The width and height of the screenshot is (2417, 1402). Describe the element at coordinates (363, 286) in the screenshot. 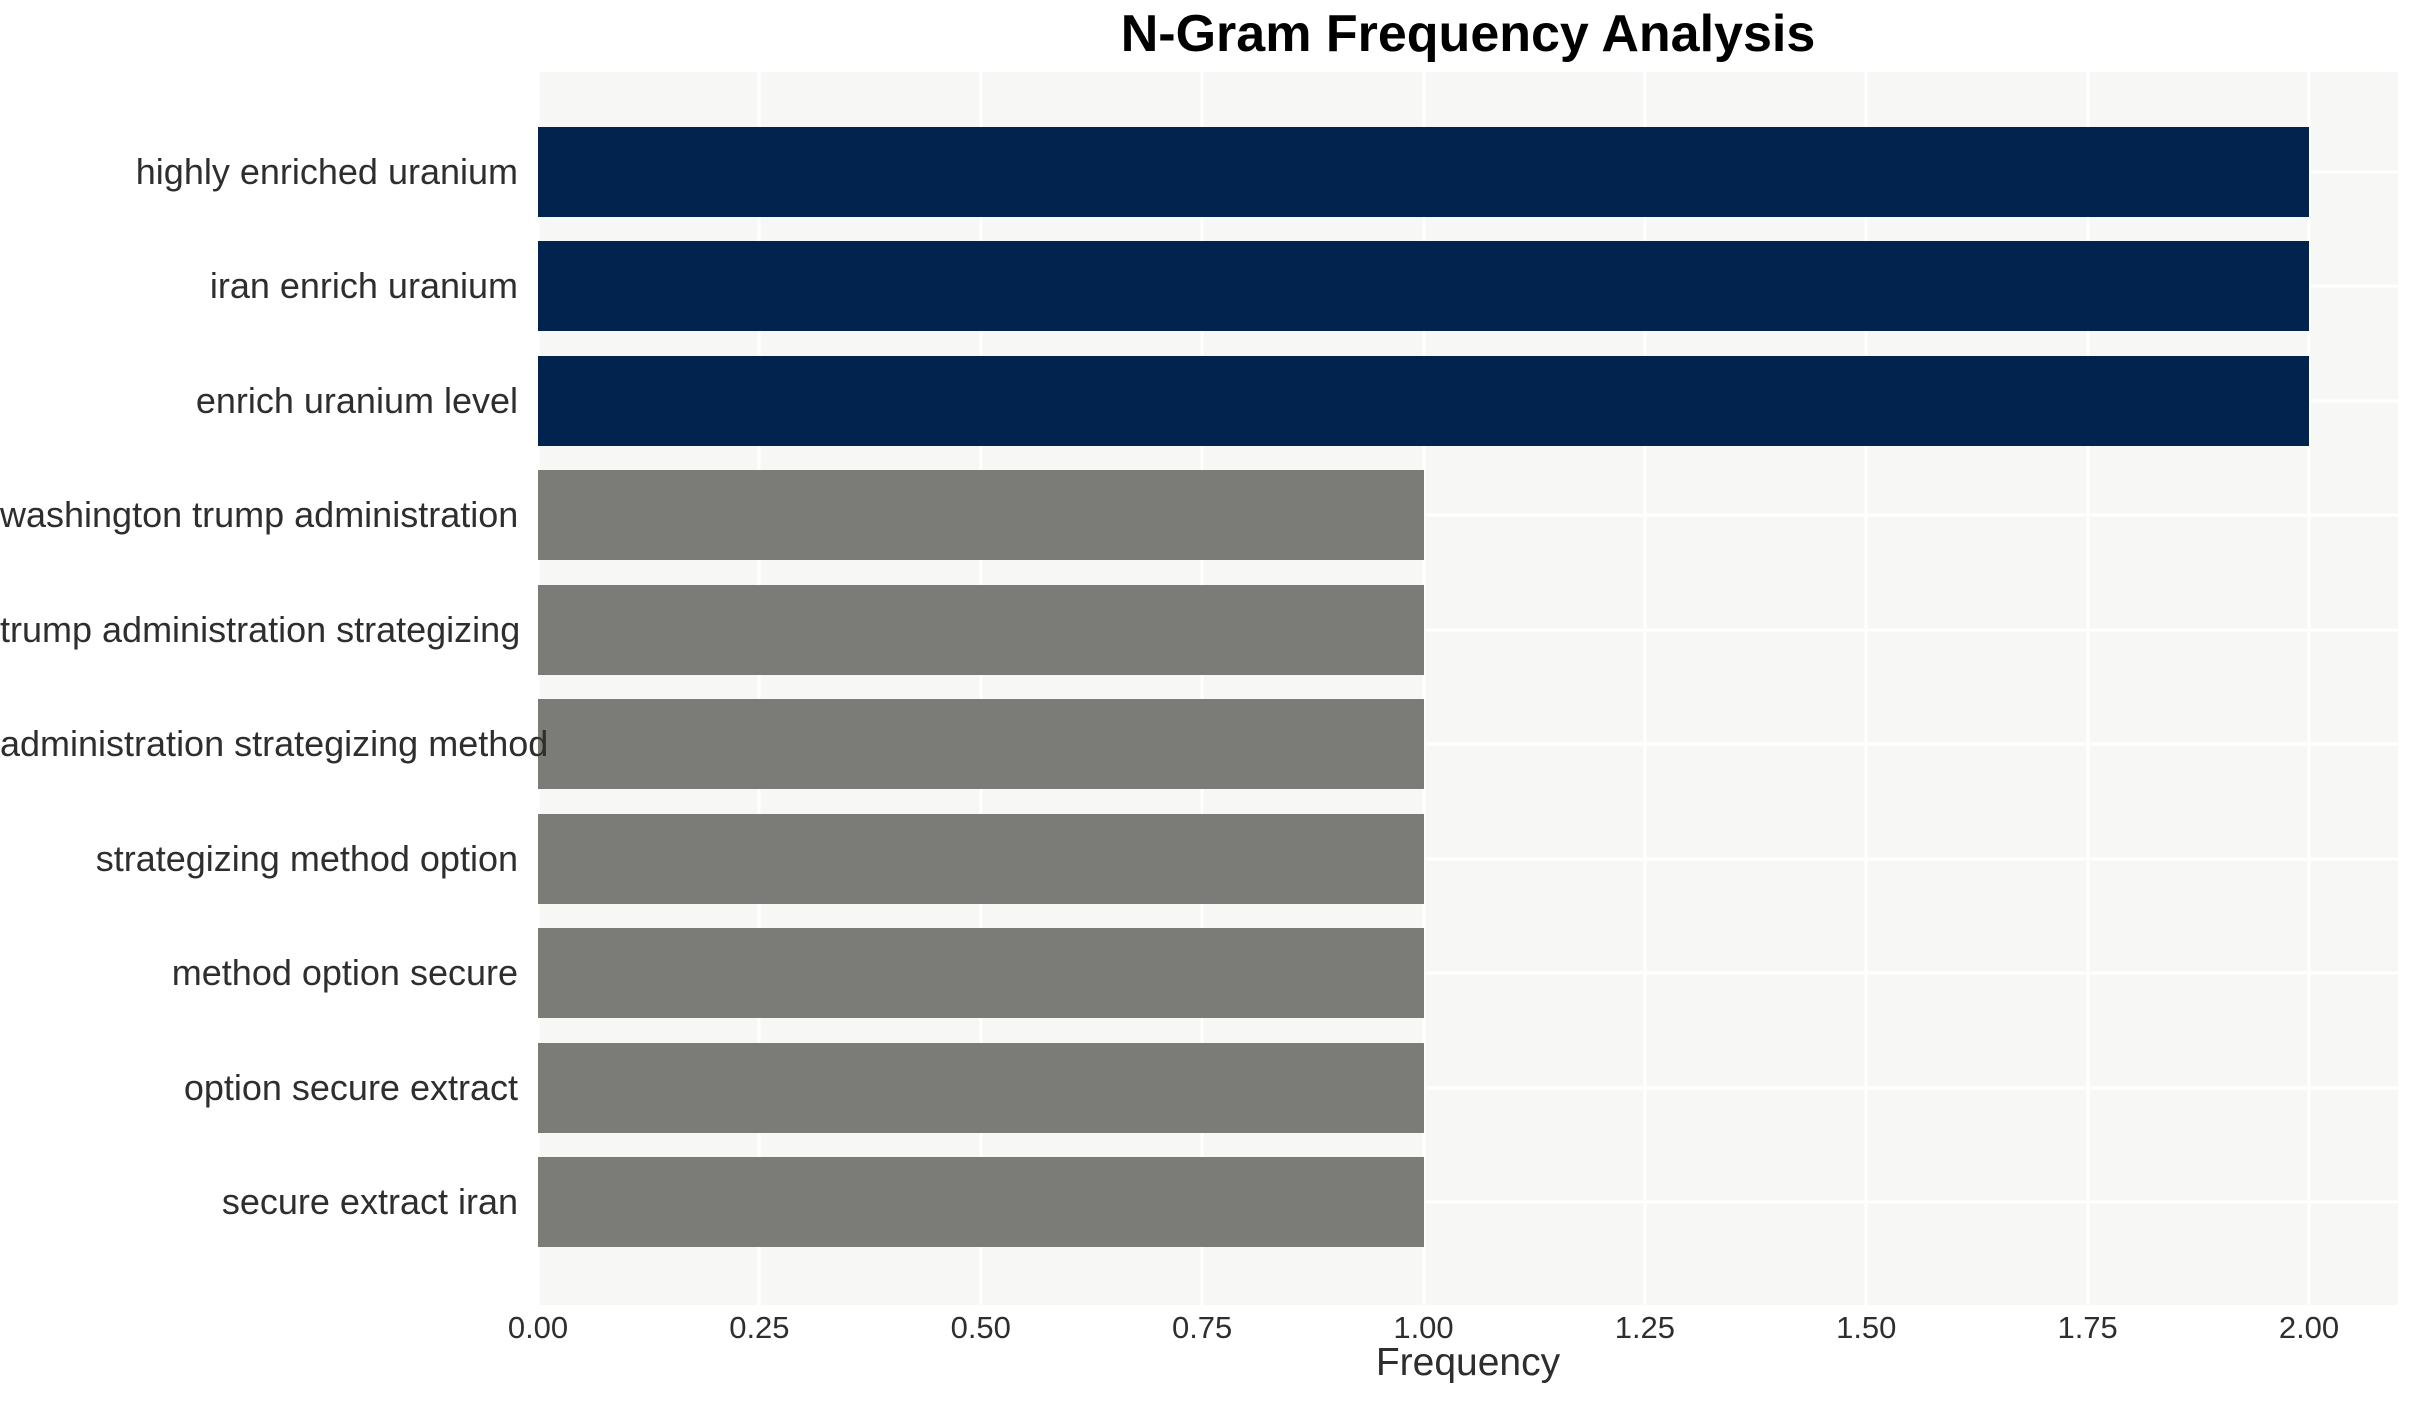

I see `y-tick-label: iran enrich uranium` at that location.